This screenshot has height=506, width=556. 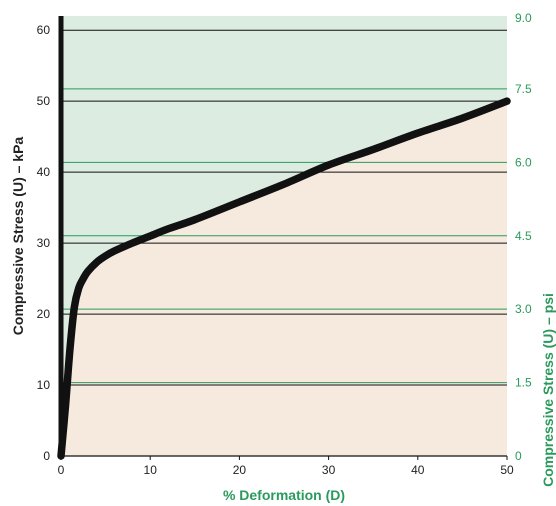 What do you see at coordinates (523, 383) in the screenshot?
I see `y-tick-label-psi: 1.5` at bounding box center [523, 383].